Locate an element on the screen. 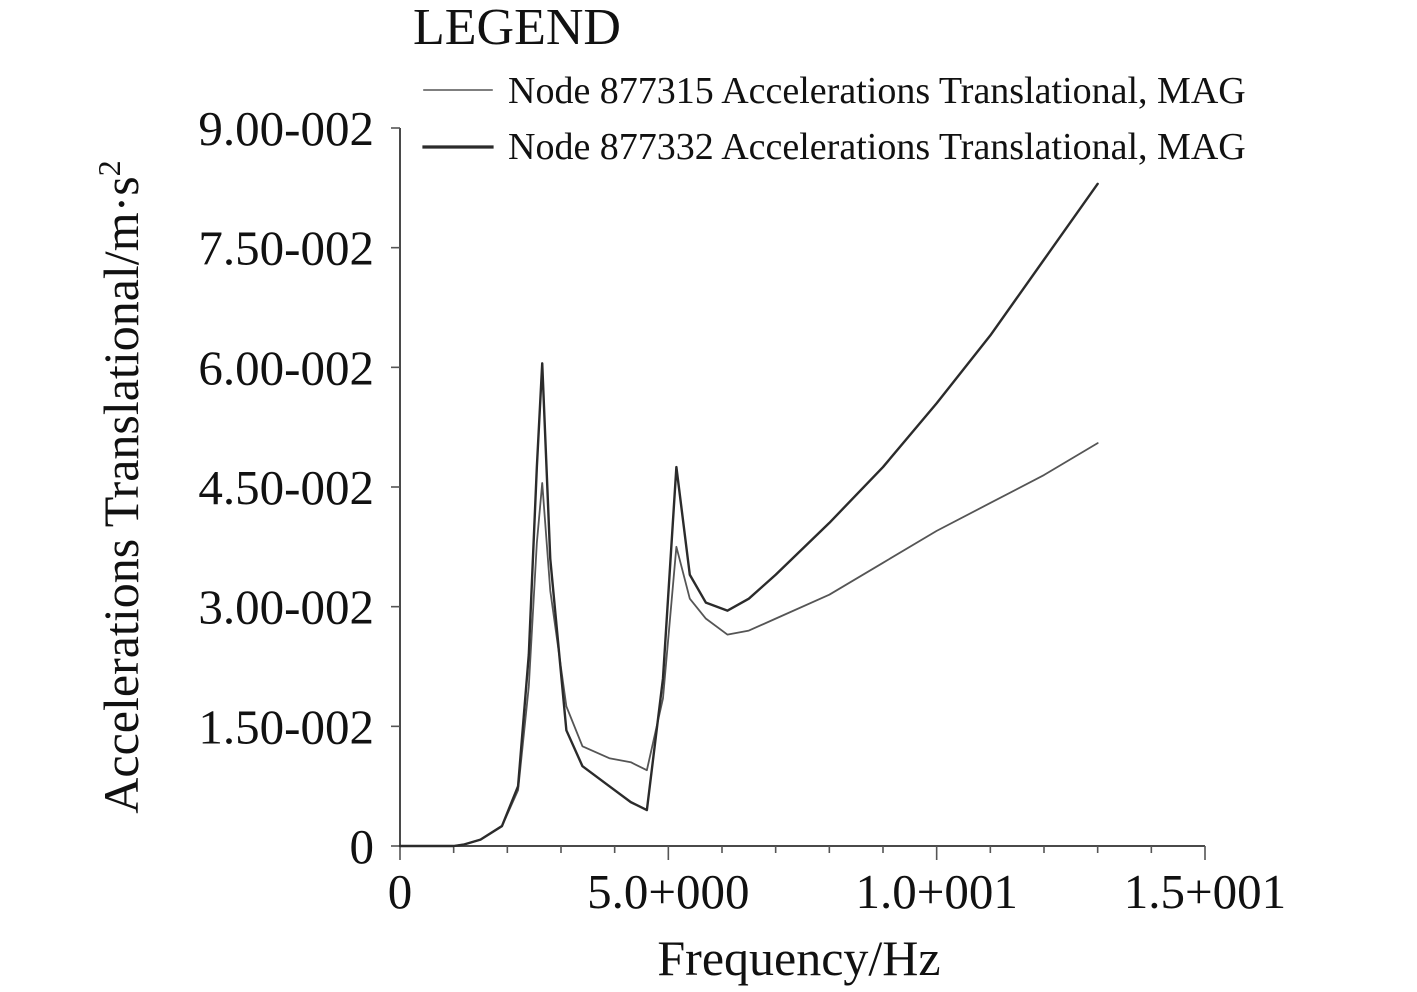  x-axis-title: Frequency/Hz is located at coordinates (798, 958).